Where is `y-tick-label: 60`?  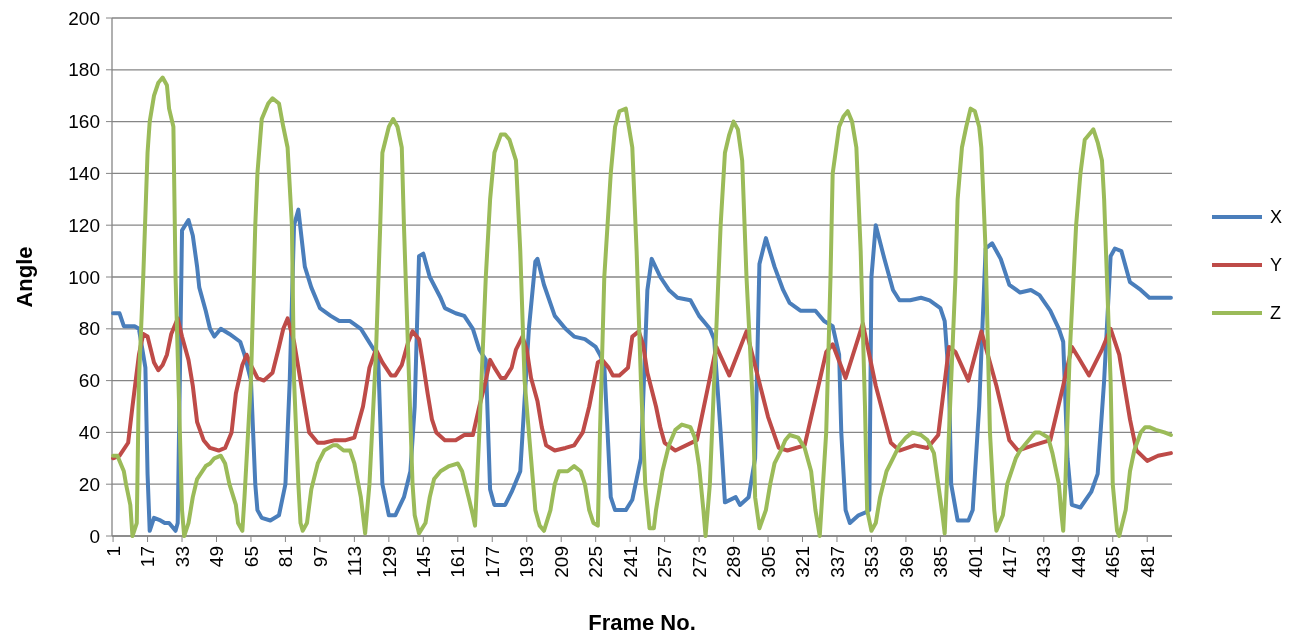
y-tick-label: 60 is located at coordinates (89, 381).